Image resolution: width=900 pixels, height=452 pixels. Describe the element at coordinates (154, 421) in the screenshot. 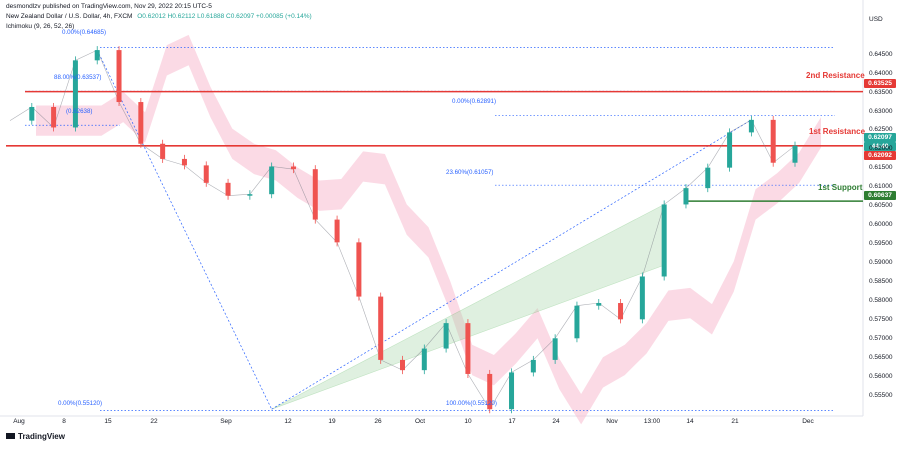

I see `x-tick-label: 22` at that location.